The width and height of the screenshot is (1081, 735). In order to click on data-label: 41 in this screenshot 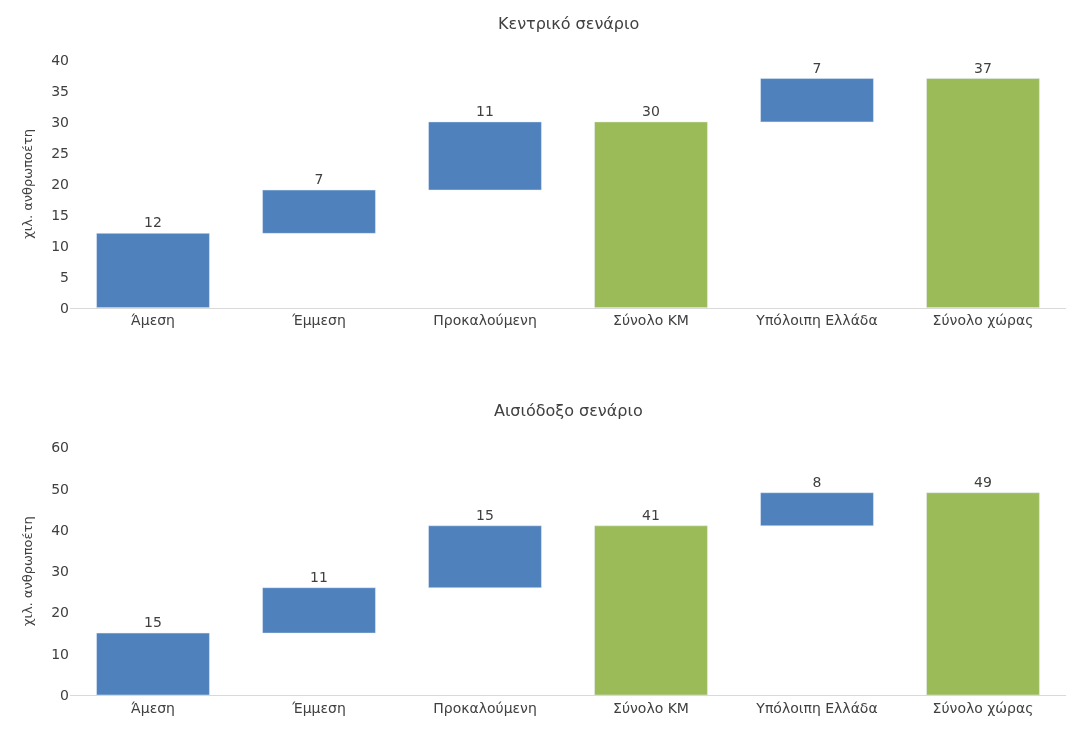, I will do `click(651, 514)`.